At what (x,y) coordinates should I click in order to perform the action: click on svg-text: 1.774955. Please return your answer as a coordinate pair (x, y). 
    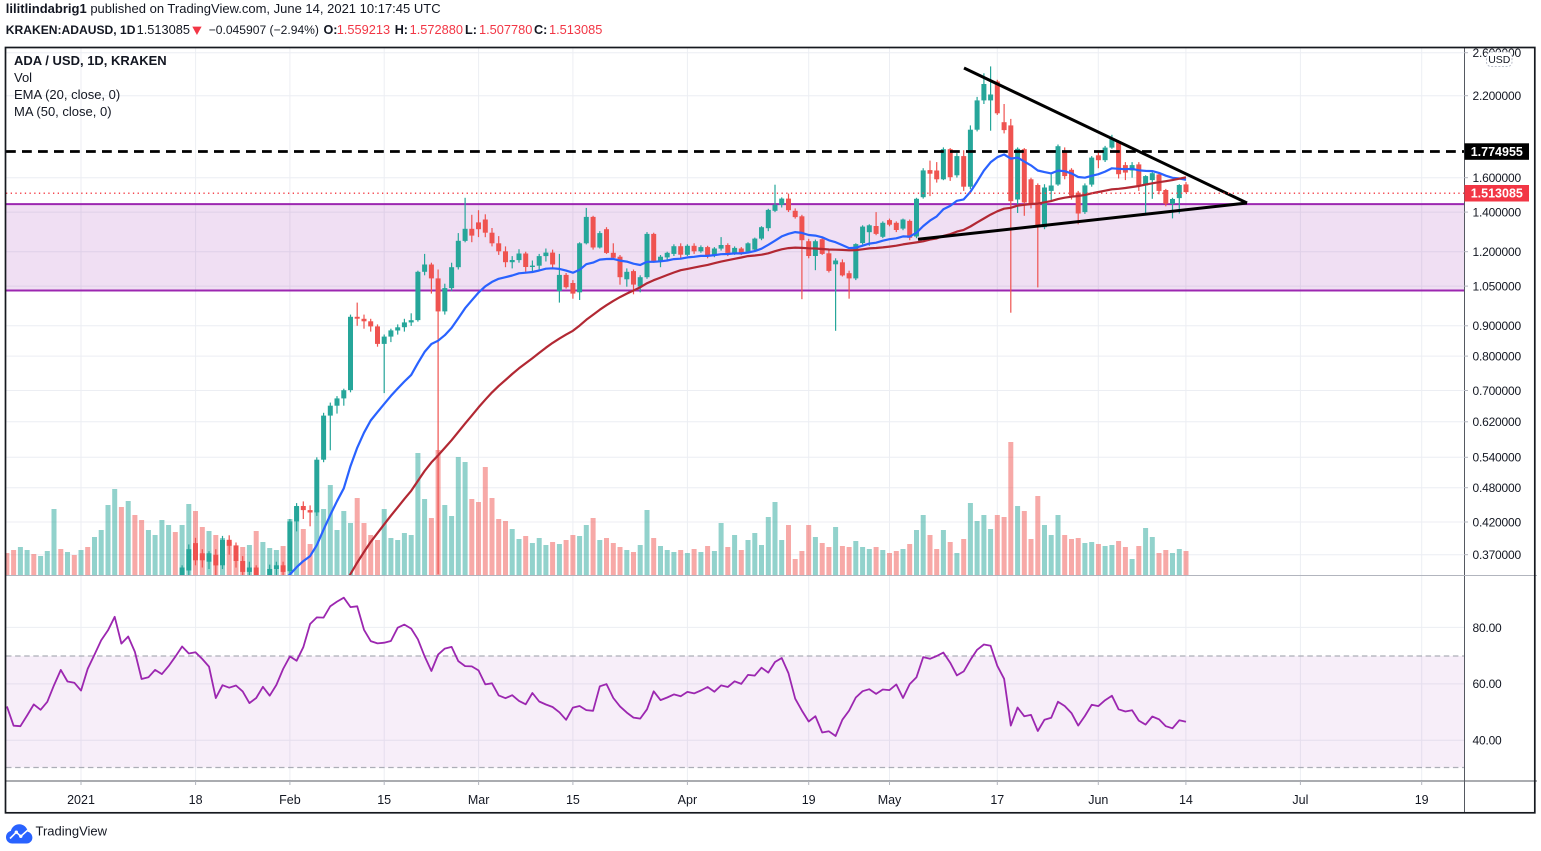
    Looking at the image, I should click on (1497, 152).